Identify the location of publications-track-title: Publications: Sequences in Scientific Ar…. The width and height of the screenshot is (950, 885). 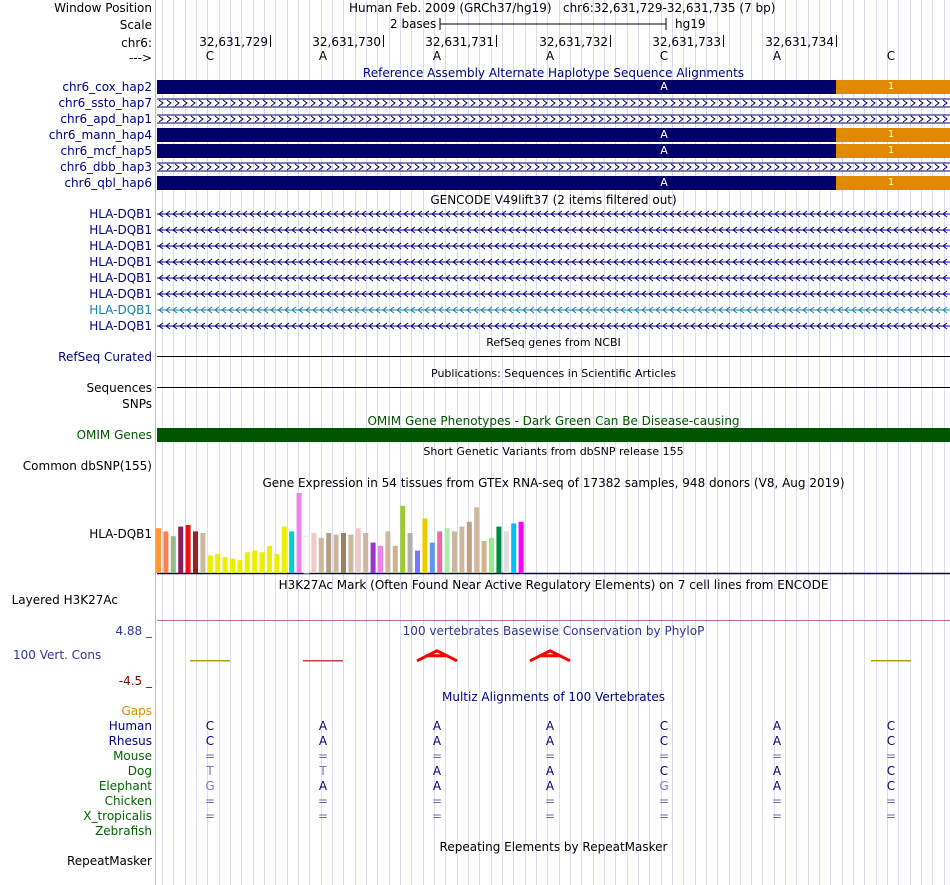
(553, 373).